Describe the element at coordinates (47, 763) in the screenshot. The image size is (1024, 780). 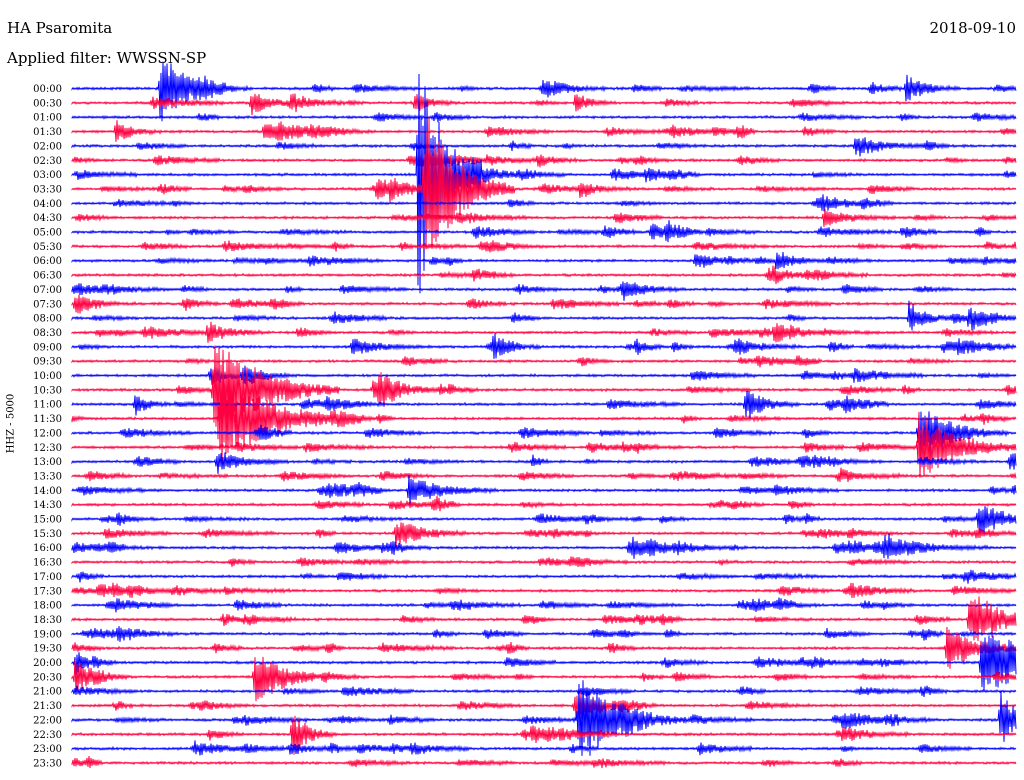
I see `trace-time-label: 23:30` at that location.